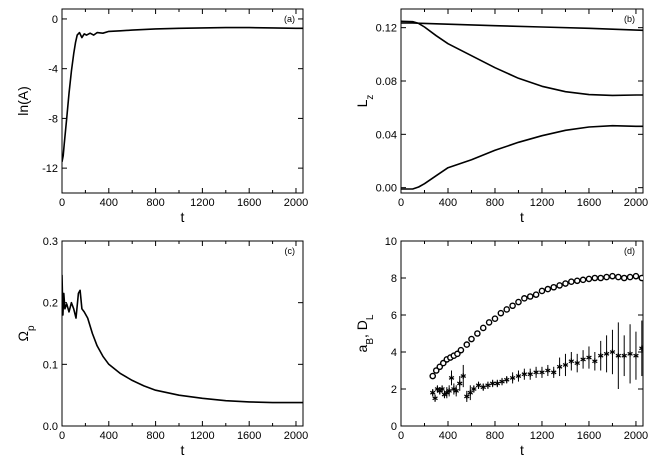 The image size is (664, 471). Describe the element at coordinates (394, 353) in the screenshot. I see `y-tick-label: 4` at that location.